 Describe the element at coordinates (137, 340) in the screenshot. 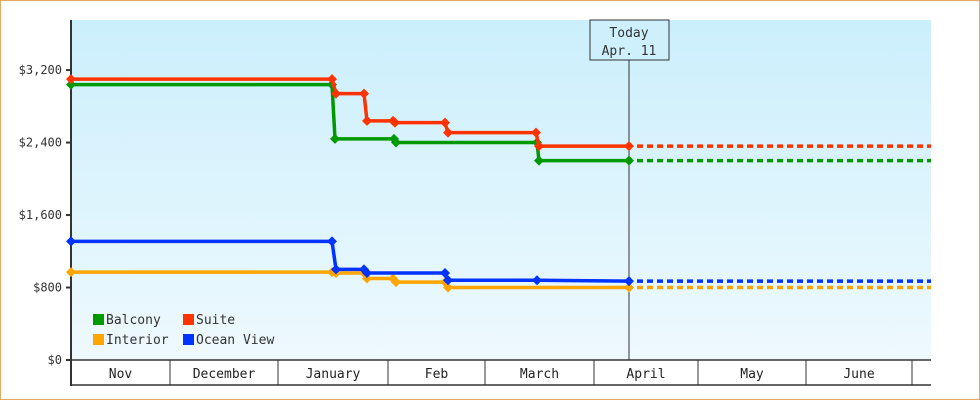

I see `legend-label: Interior` at that location.